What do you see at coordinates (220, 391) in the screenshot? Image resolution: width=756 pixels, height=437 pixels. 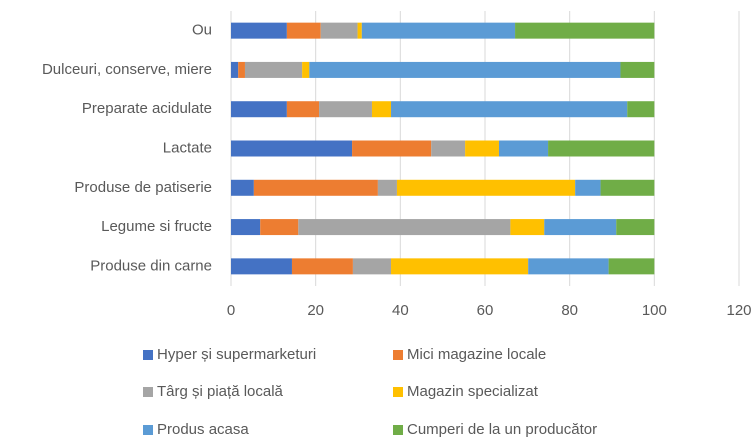 I see `legend-label: Târg și piață locală` at bounding box center [220, 391].